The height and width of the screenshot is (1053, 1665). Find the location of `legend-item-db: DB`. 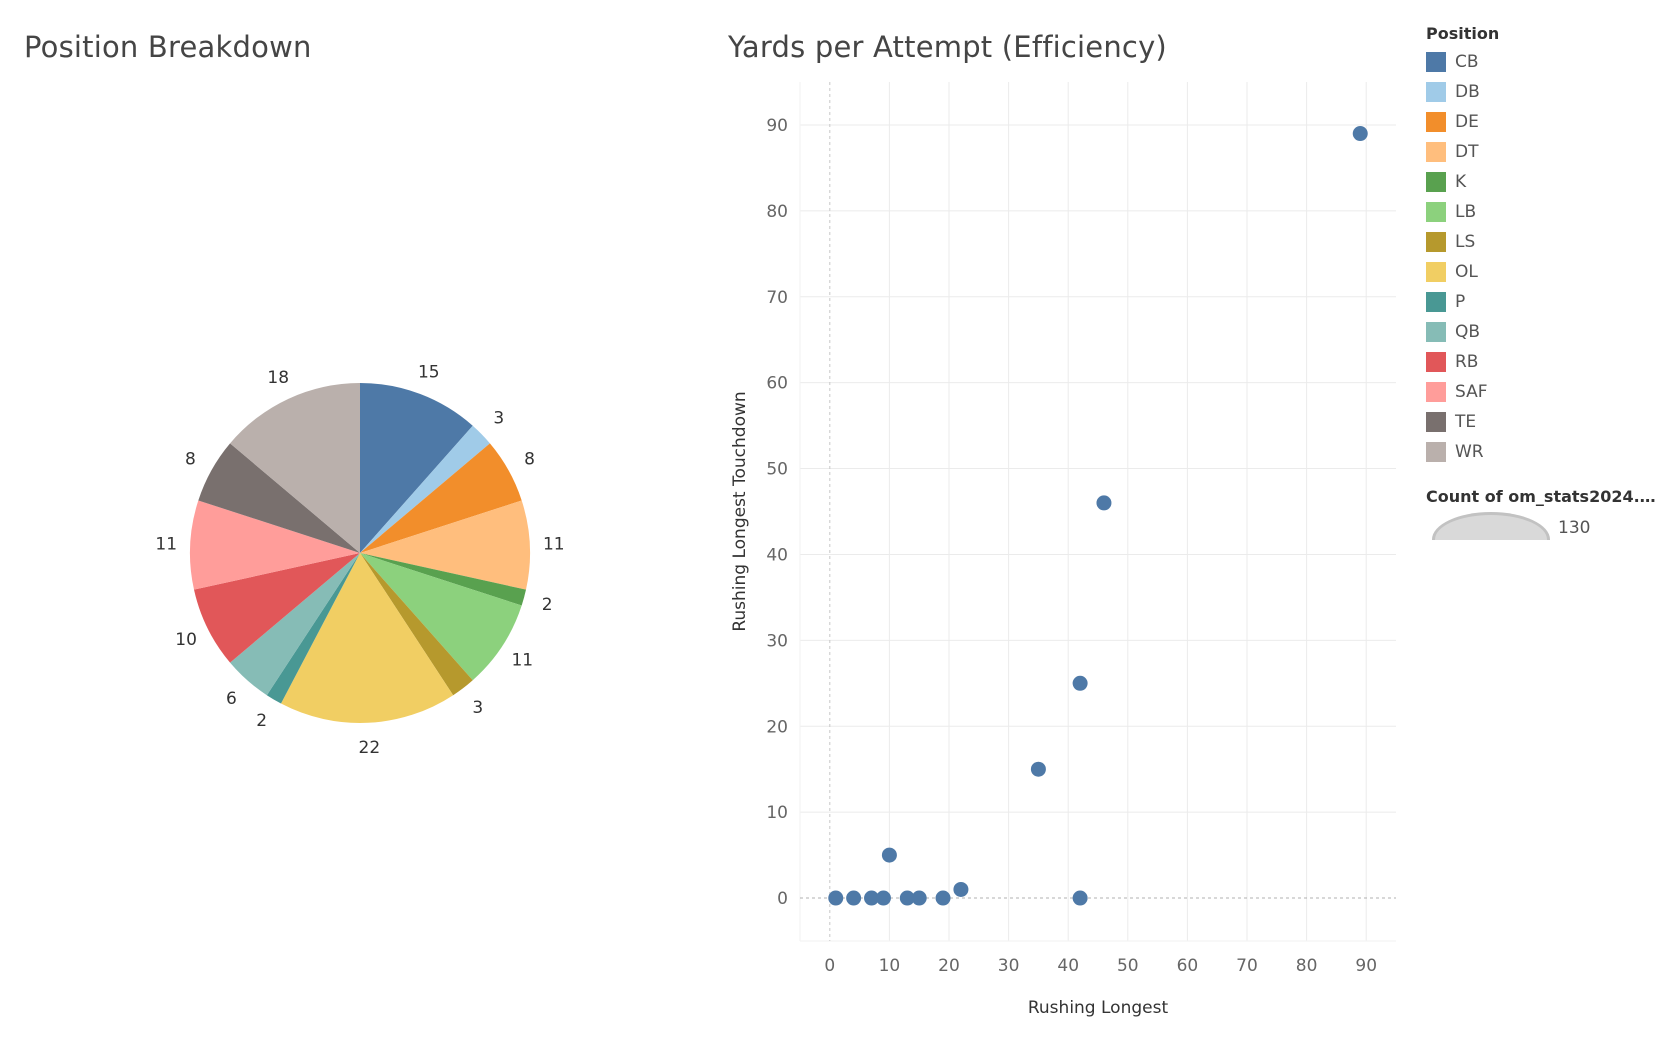

legend-item-db: DB is located at coordinates (1544, 92).